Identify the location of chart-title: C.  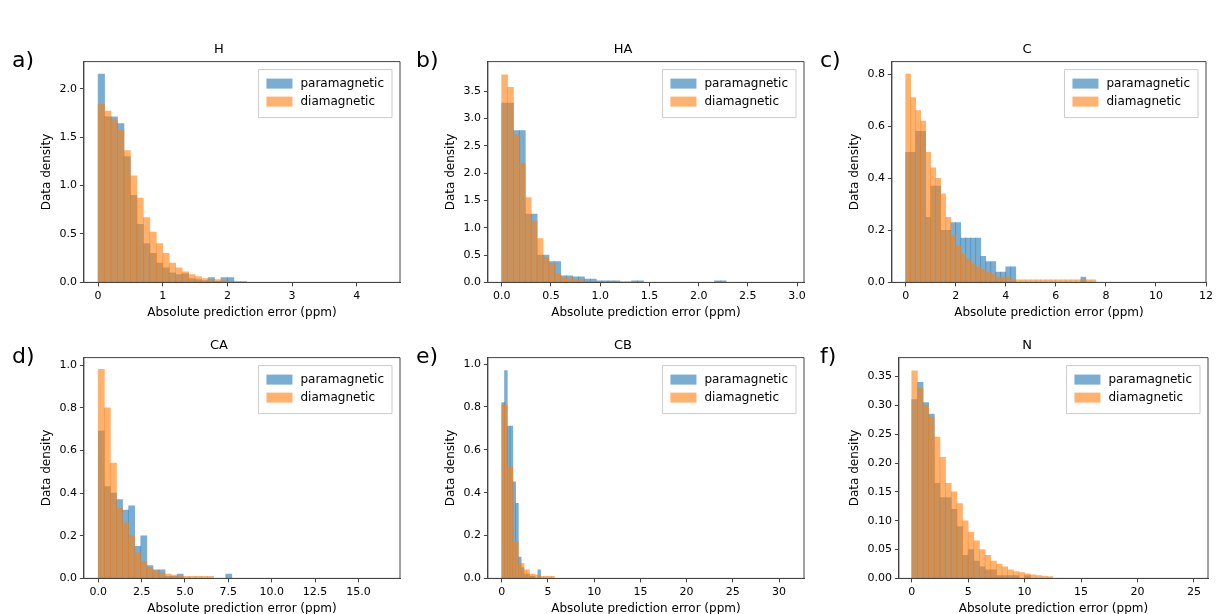
(1027, 49).